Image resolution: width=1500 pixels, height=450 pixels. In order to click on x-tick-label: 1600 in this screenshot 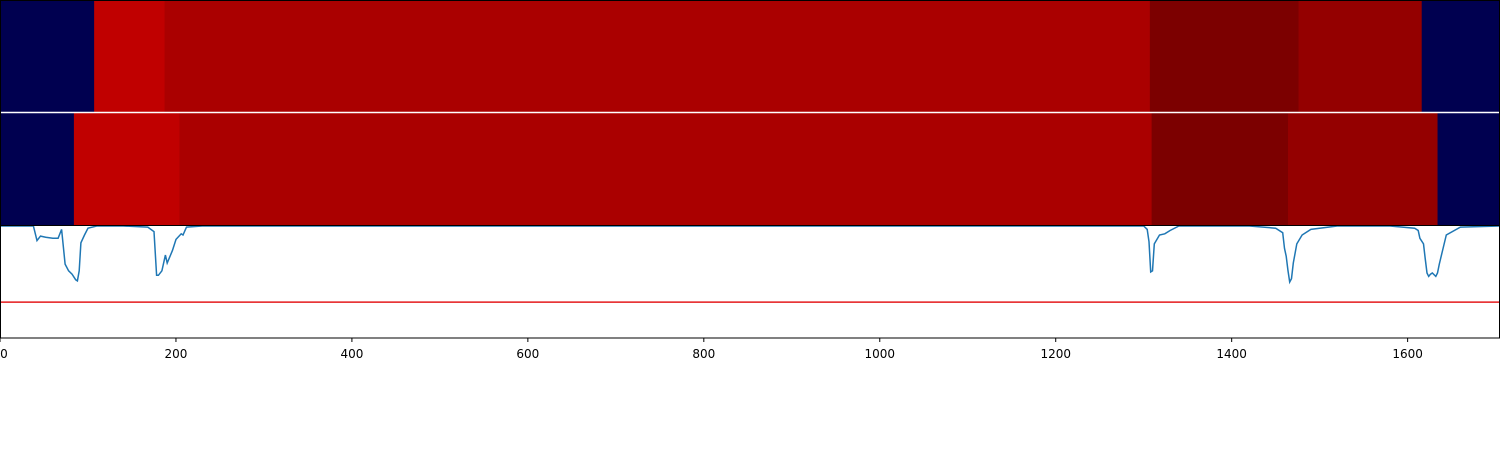, I will do `click(1407, 354)`.